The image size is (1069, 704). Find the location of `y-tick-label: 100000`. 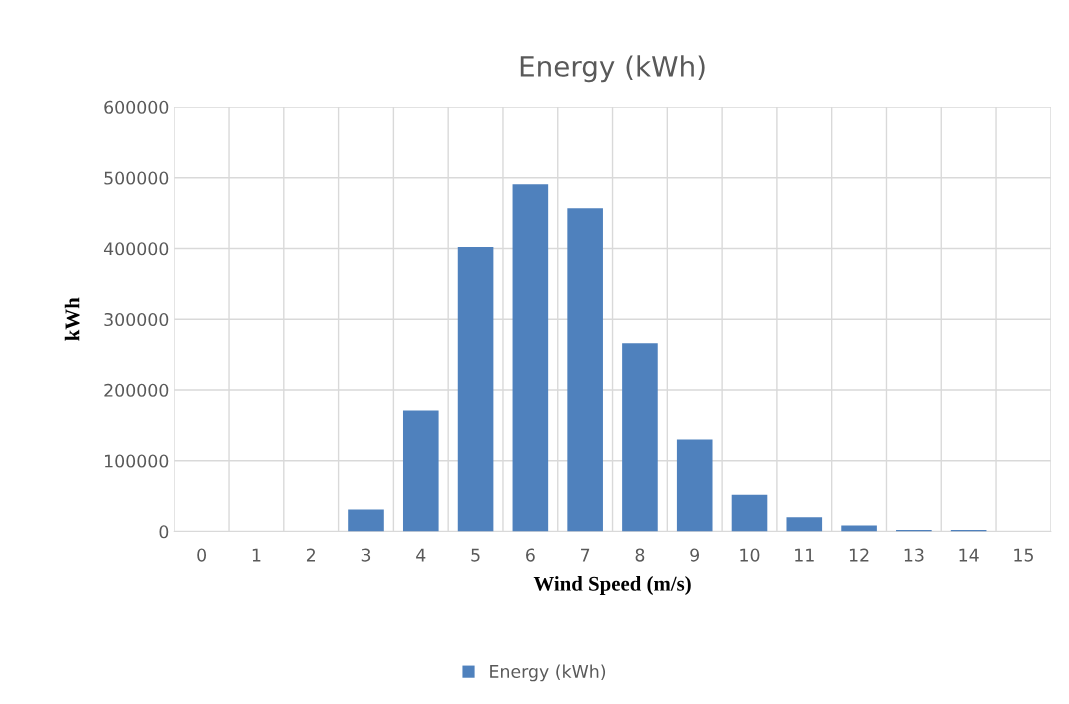

y-tick-label: 100000 is located at coordinates (137, 461).